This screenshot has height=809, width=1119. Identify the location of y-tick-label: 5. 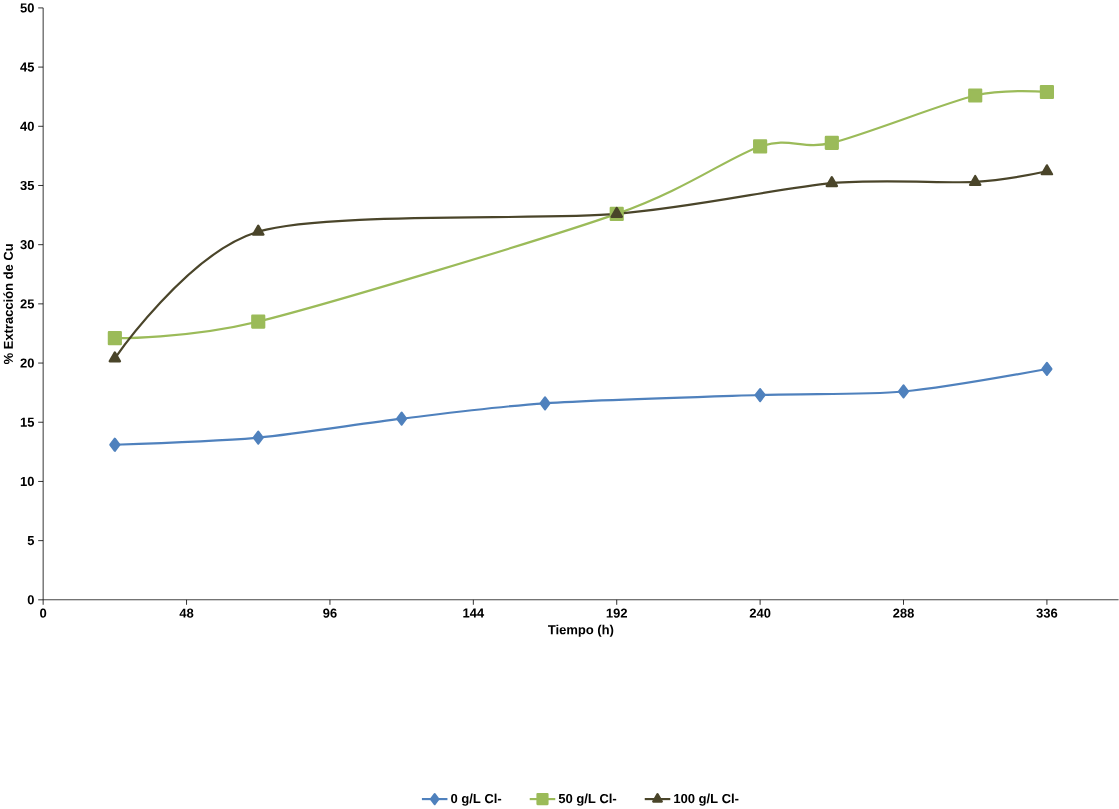
(31, 541).